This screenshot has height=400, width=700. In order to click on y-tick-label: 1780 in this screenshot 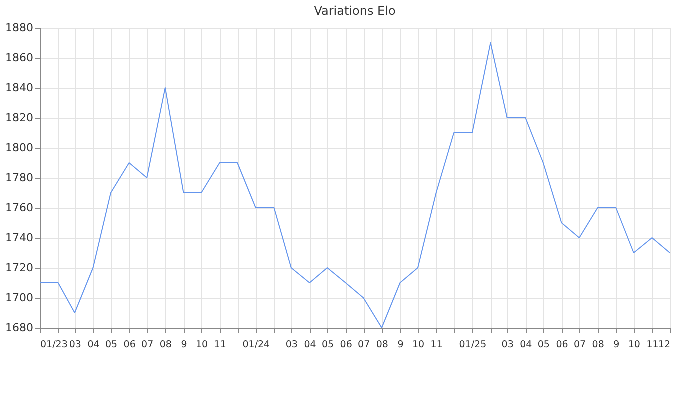, I will do `click(20, 178)`.